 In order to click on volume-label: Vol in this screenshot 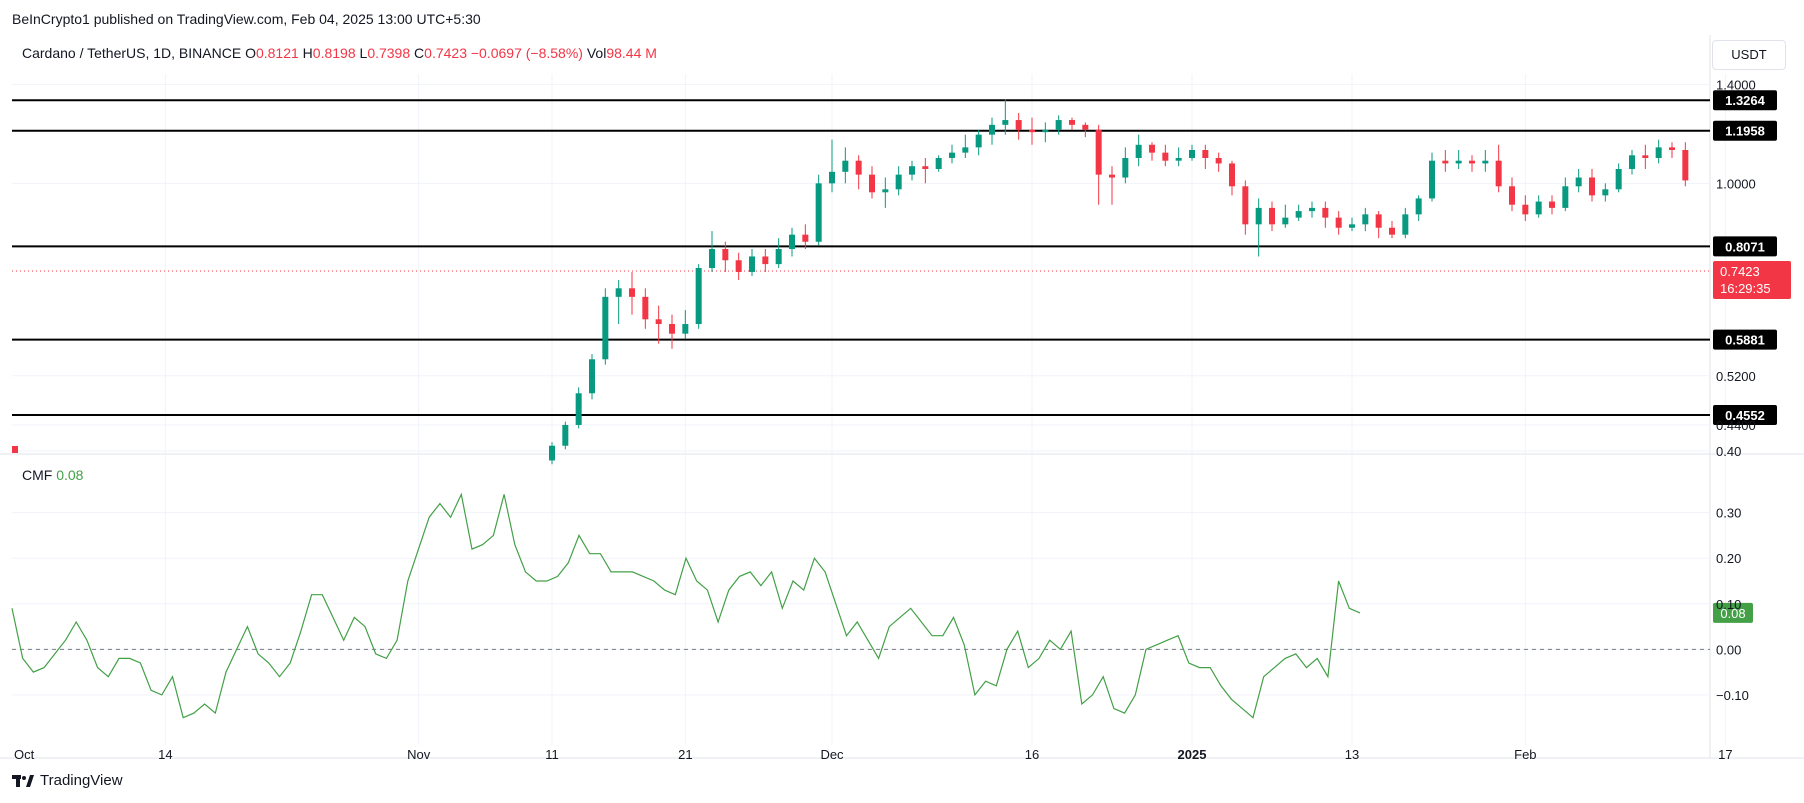, I will do `click(596, 53)`.